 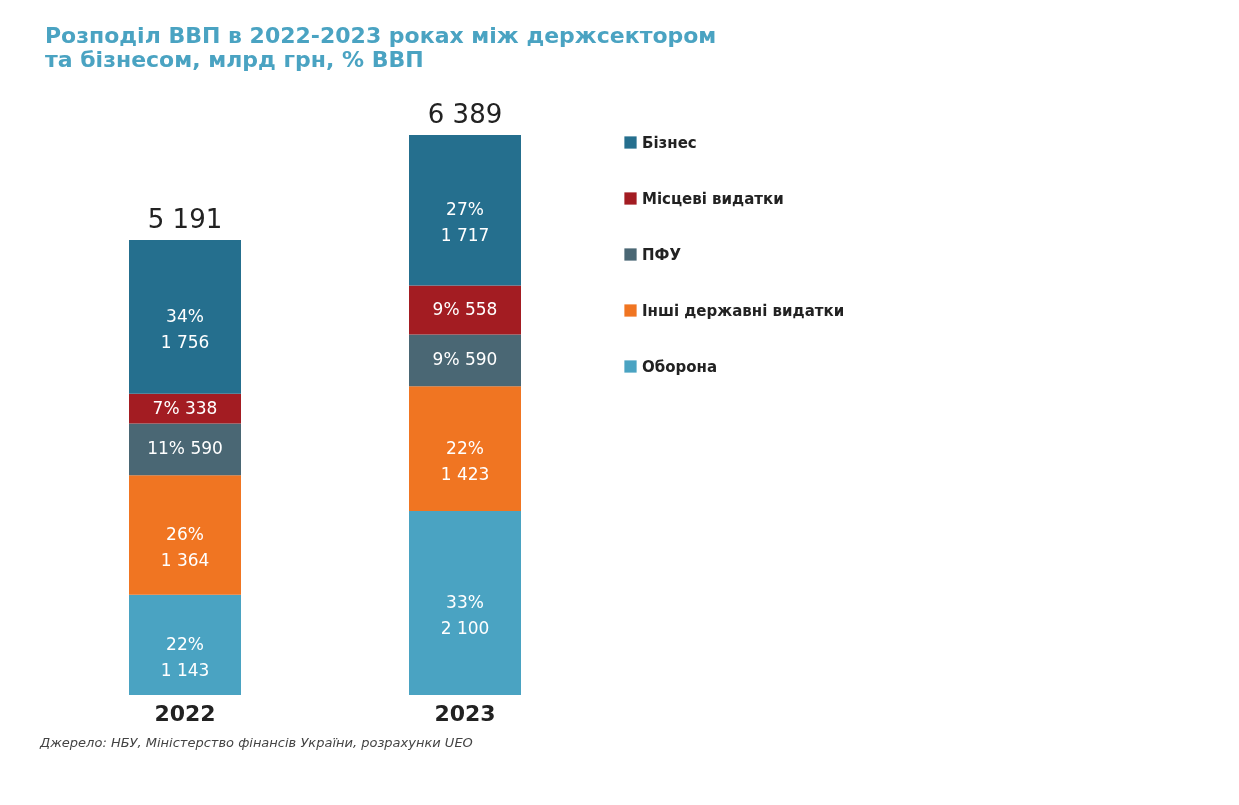 What do you see at coordinates (185, 547) in the screenshot?
I see `data-label: 26% 1 364` at bounding box center [185, 547].